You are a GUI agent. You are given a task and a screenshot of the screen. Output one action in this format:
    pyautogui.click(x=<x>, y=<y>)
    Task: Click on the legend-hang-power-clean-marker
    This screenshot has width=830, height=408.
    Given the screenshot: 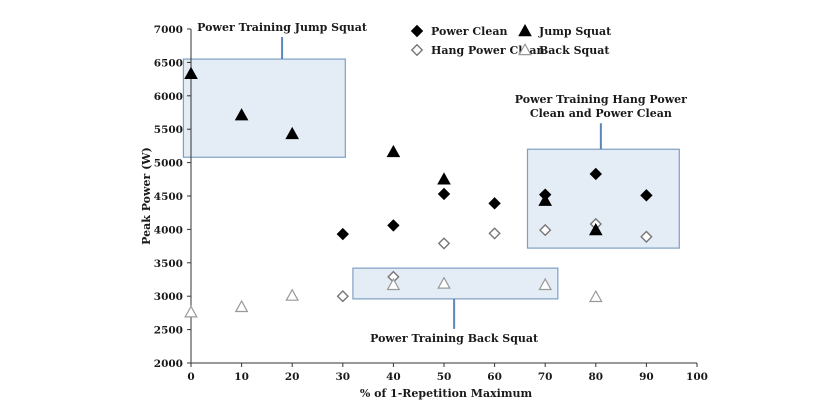 What is the action you would take?
    pyautogui.click(x=417, y=50)
    